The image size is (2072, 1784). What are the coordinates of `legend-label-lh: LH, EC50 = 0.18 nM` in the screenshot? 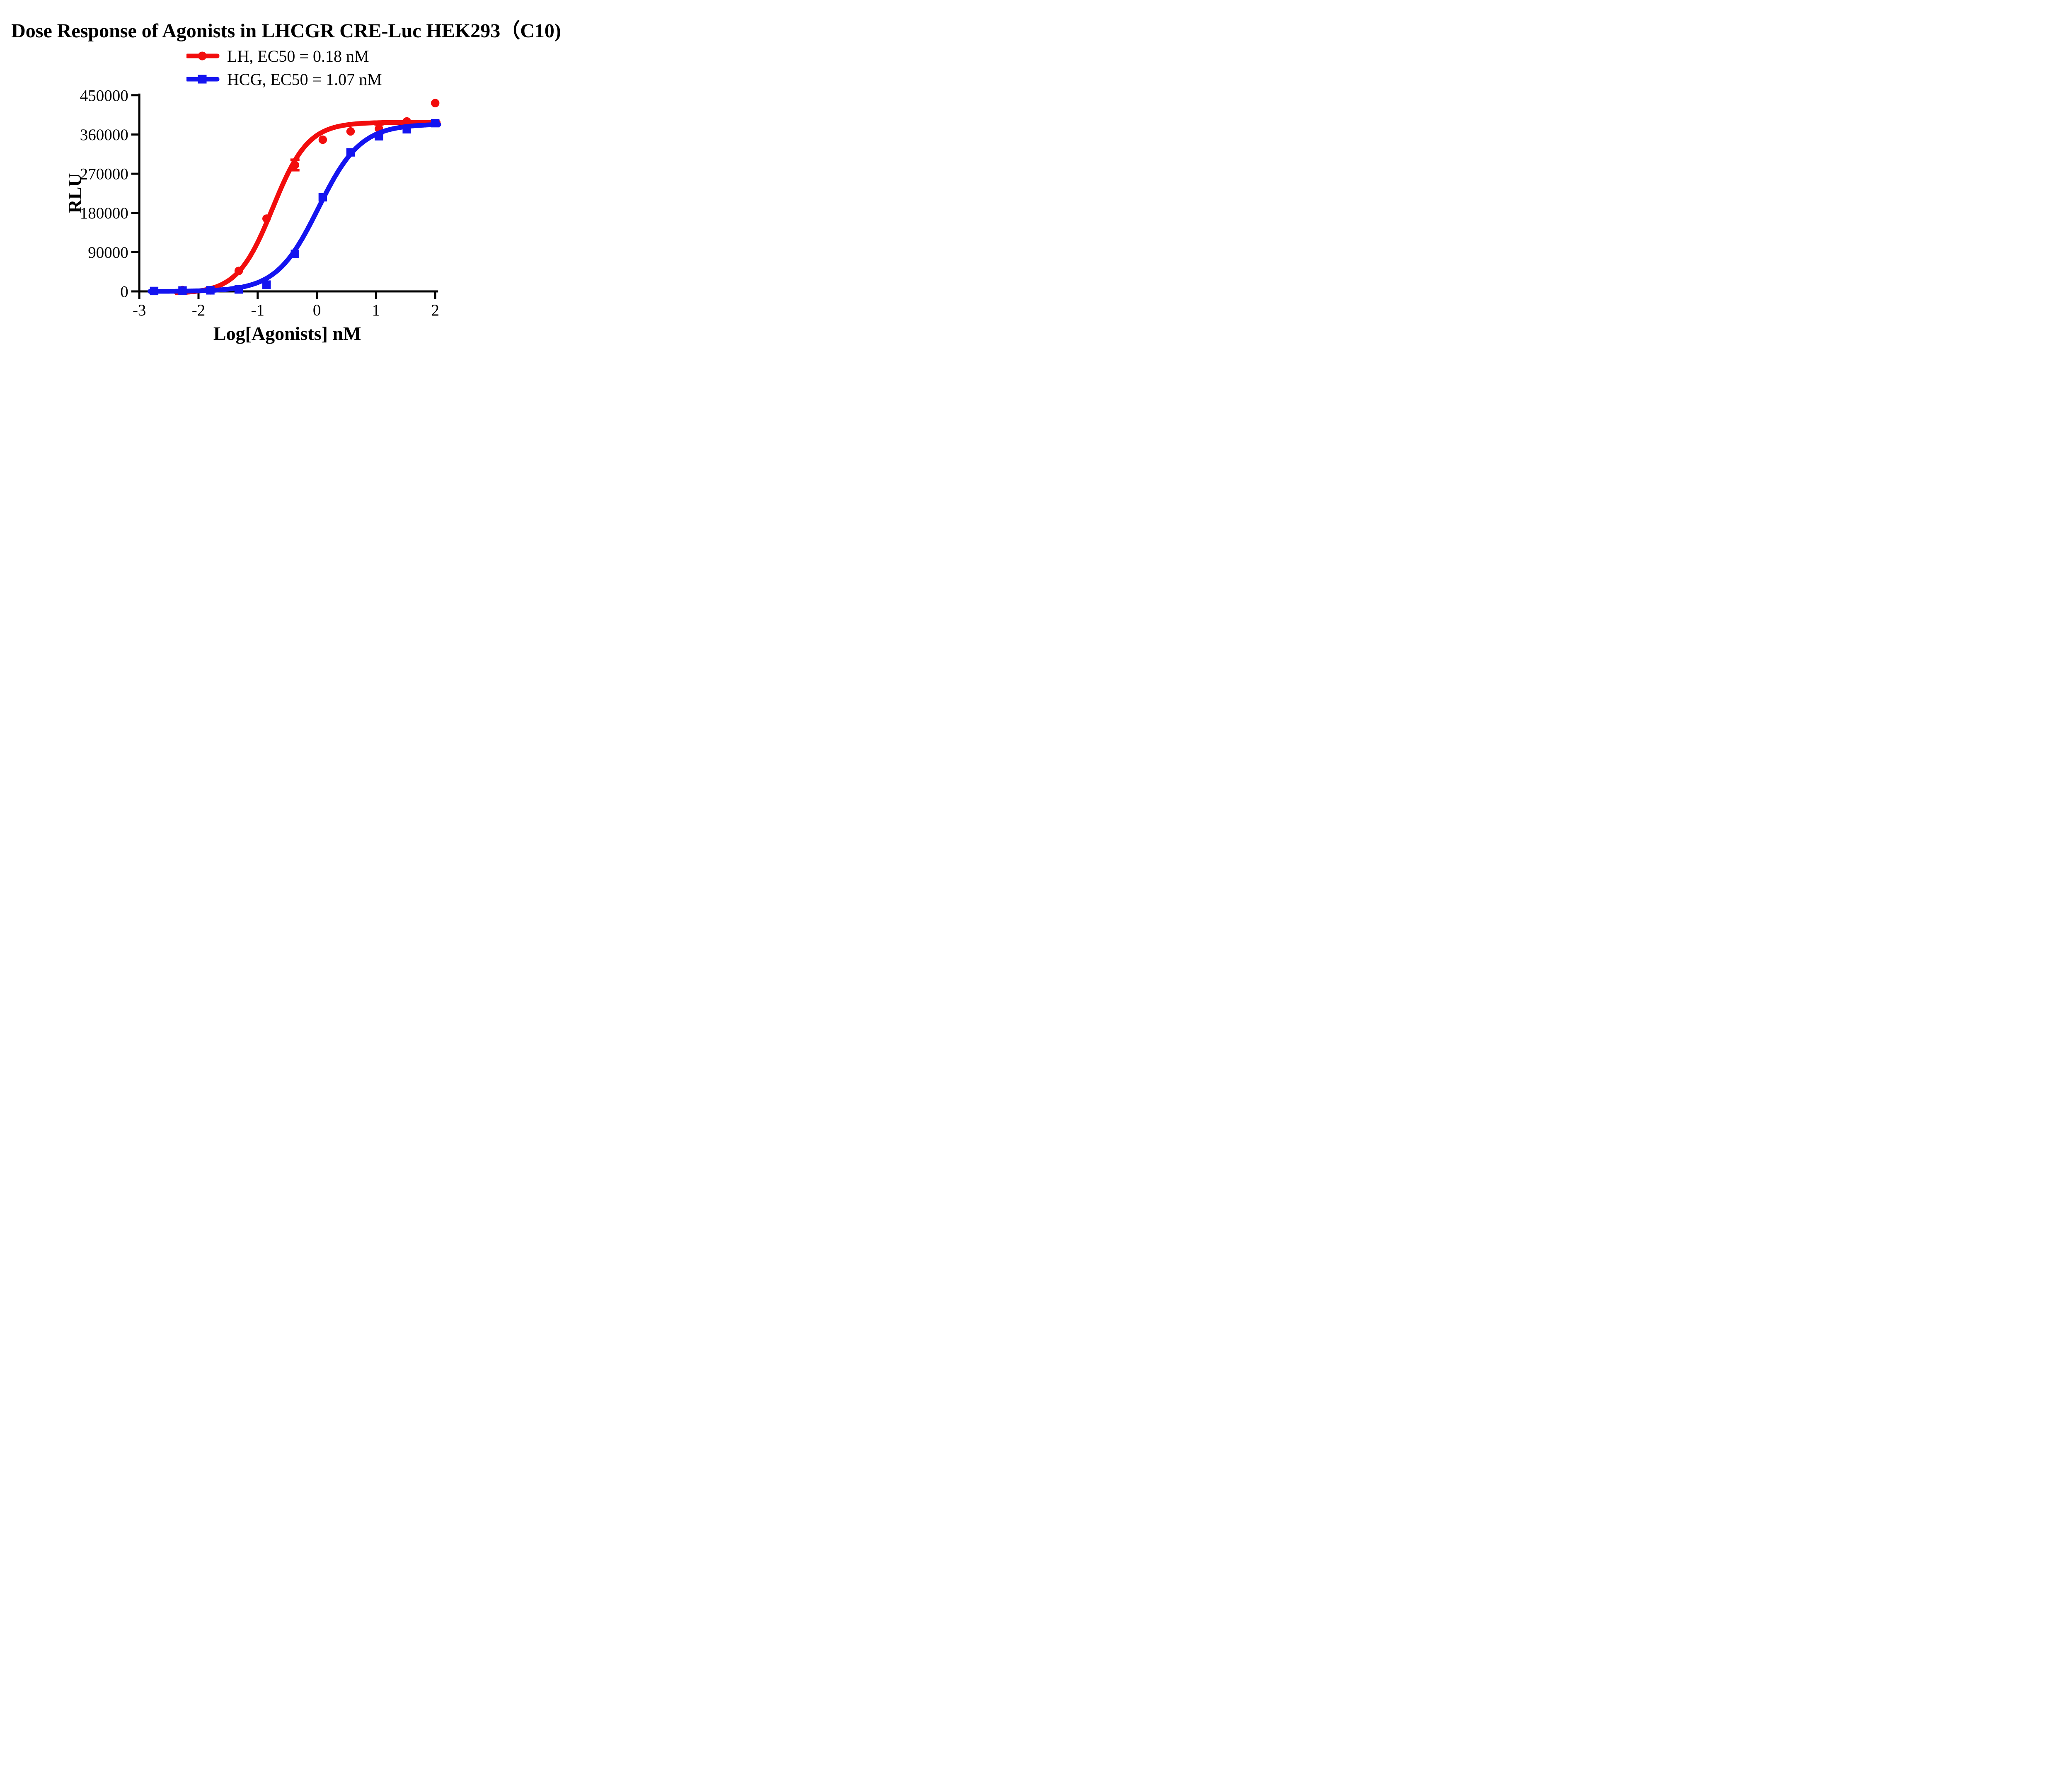 It's located at (298, 55).